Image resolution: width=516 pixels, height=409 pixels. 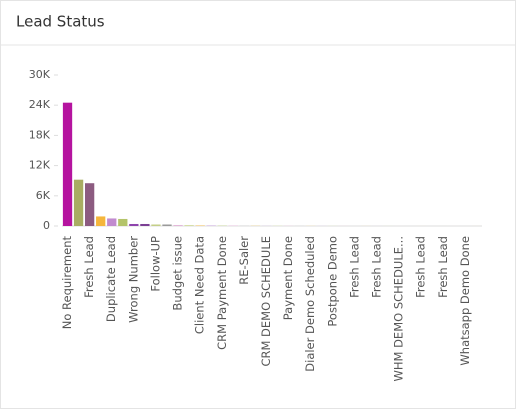 I want to click on x-tick-label: Postpone Demo, so click(x=332, y=281).